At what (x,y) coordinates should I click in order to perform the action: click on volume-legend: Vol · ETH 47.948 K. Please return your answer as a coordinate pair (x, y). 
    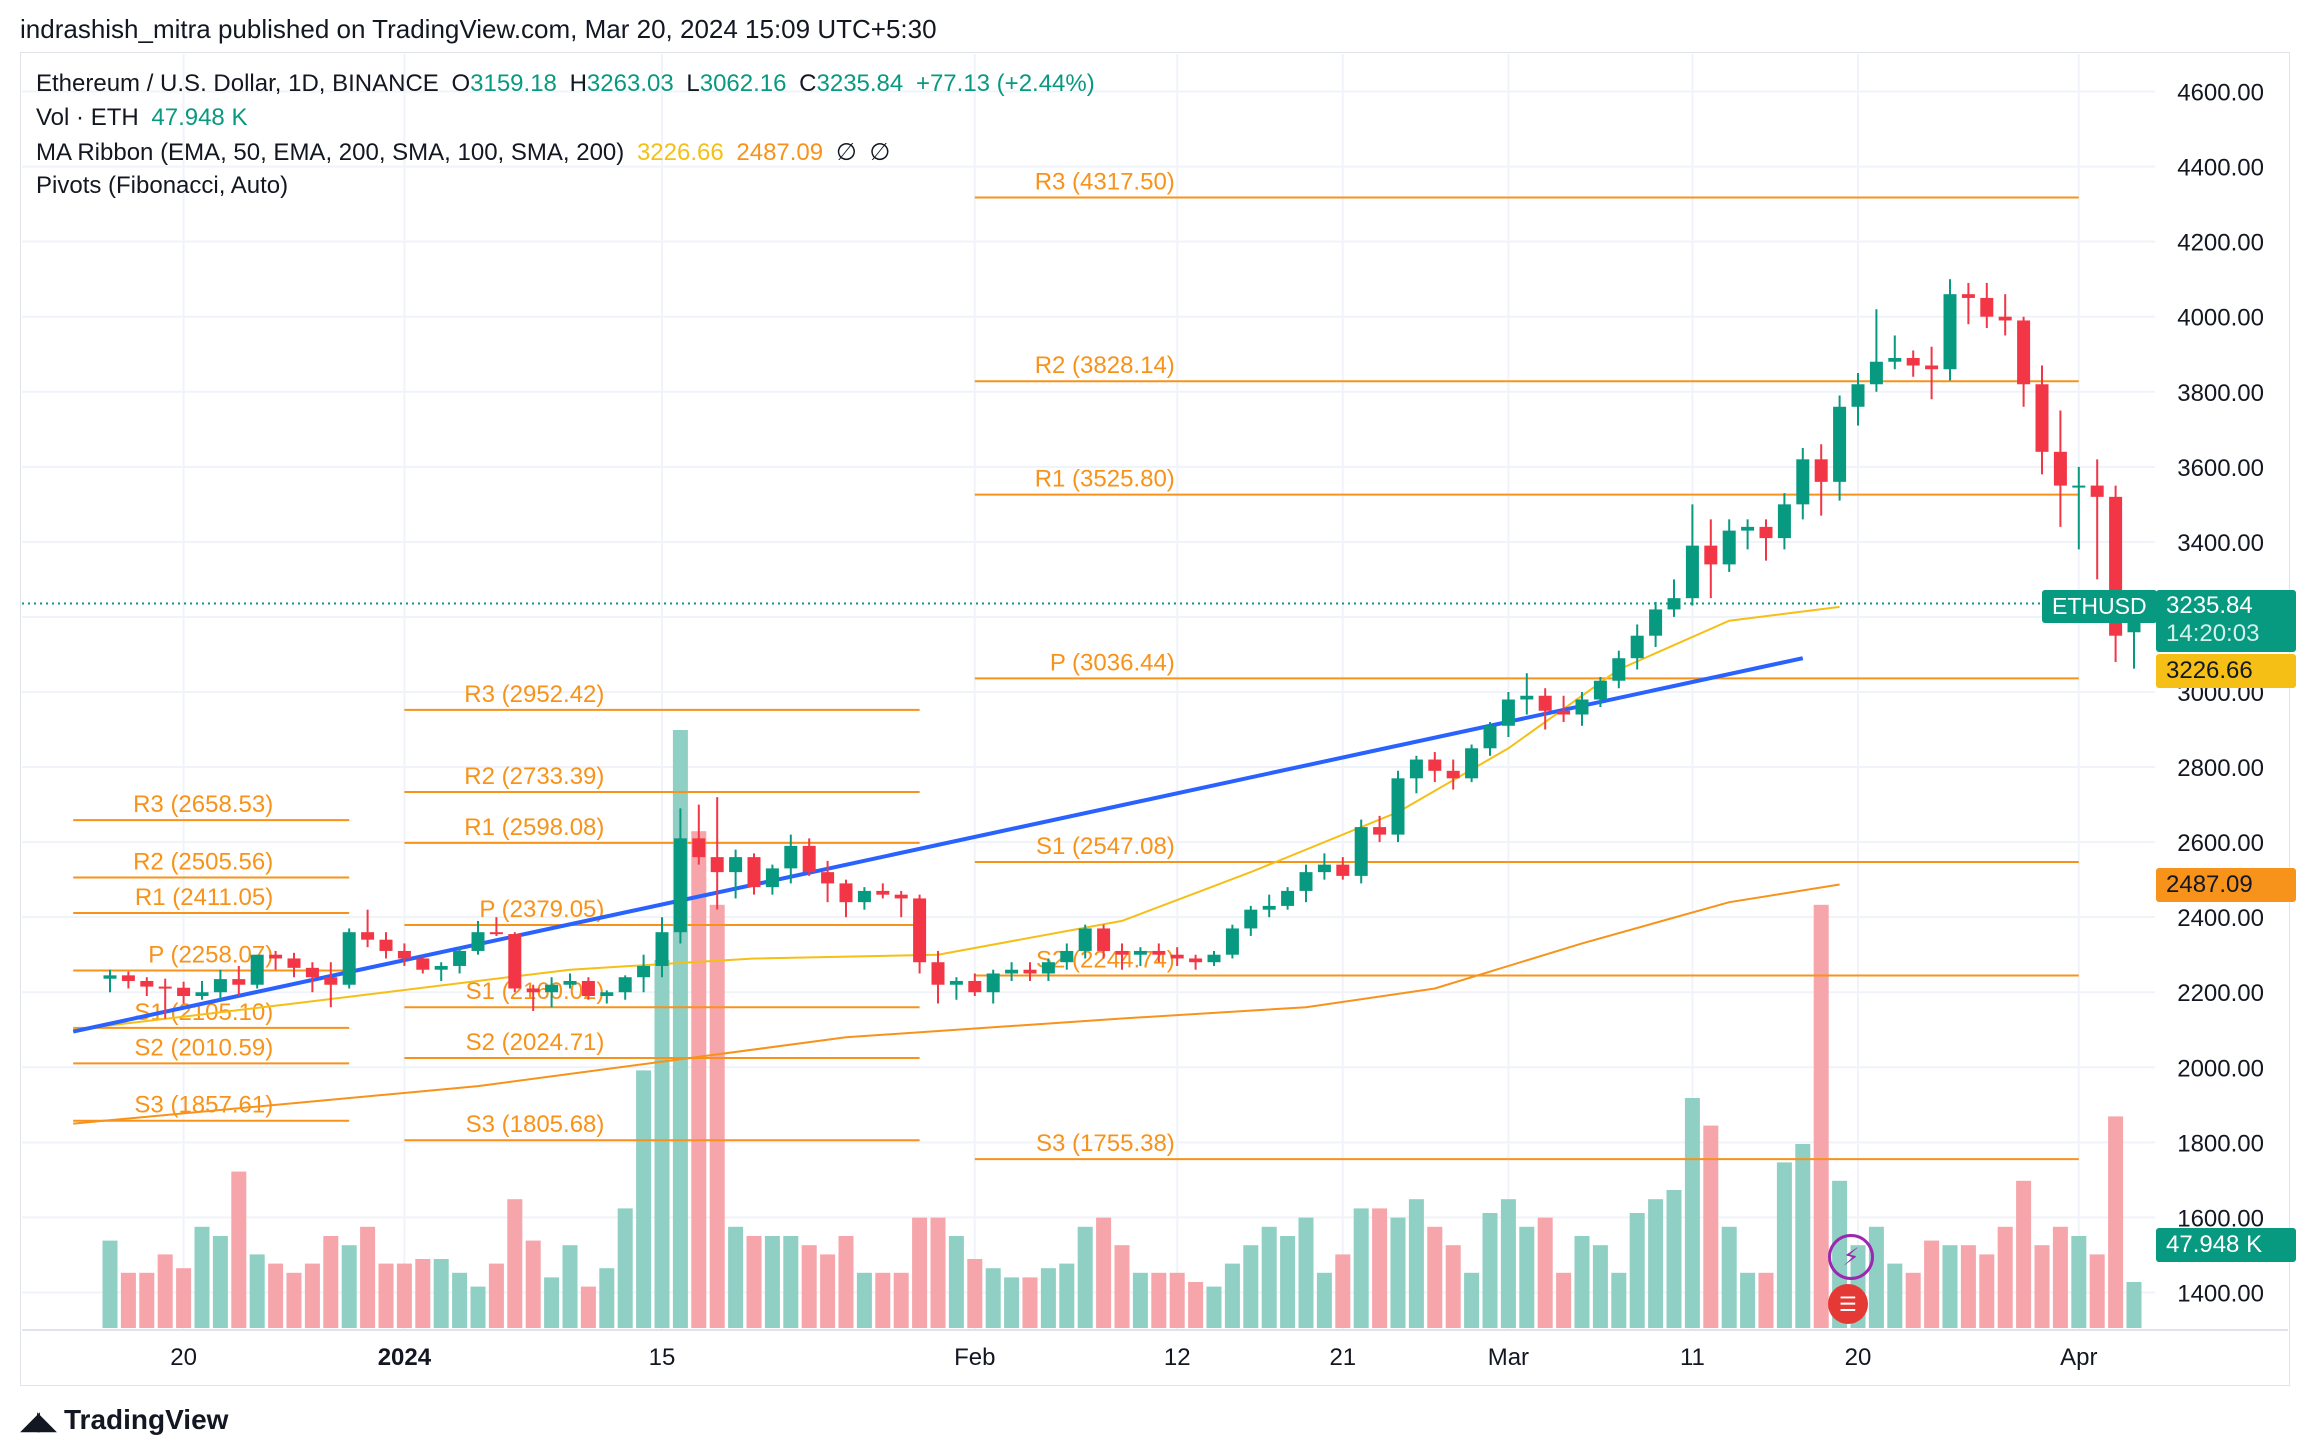
    Looking at the image, I should click on (144, 118).